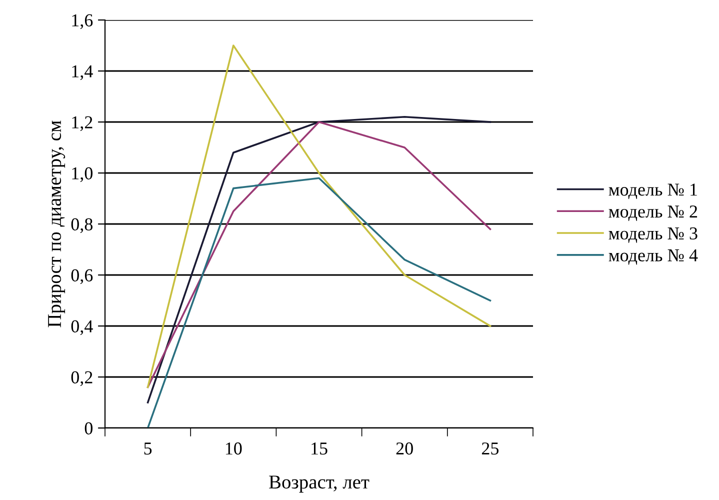 The width and height of the screenshot is (719, 500). Describe the element at coordinates (234, 448) in the screenshot. I see `x-tick-label: 10` at that location.